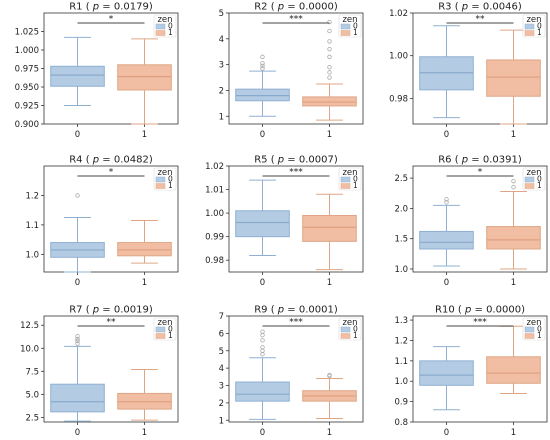 Image resolution: width=550 pixels, height=440 pixels. What do you see at coordinates (221, 334) in the screenshot?
I see `y-tick-label: 6` at bounding box center [221, 334].